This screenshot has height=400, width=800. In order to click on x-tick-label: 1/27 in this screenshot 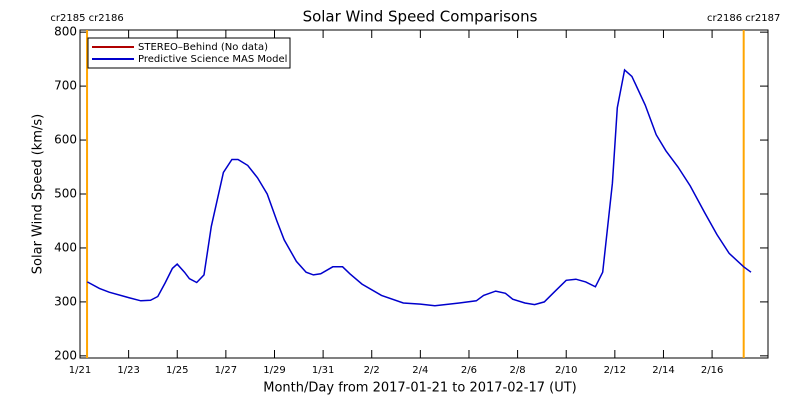, I will do `click(226, 370)`.